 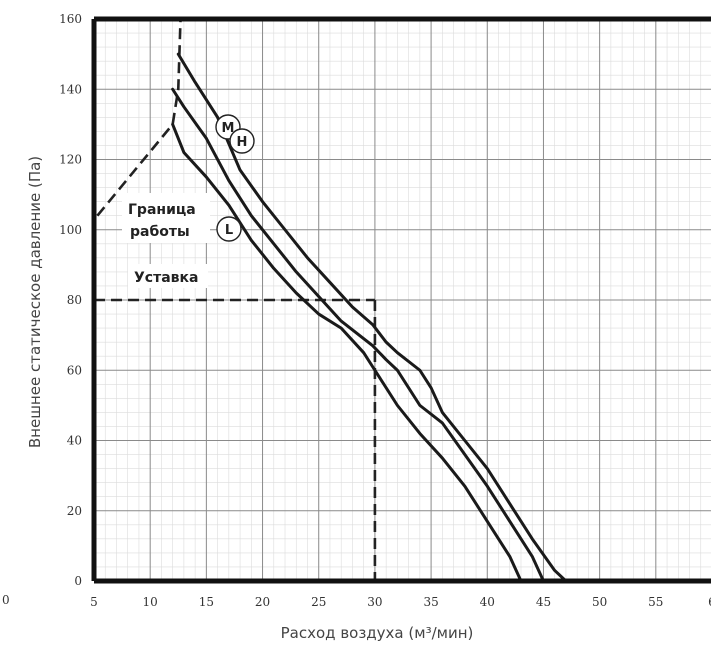 What do you see at coordinates (262, 602) in the screenshot?
I see `x-tick-label: 20` at bounding box center [262, 602].